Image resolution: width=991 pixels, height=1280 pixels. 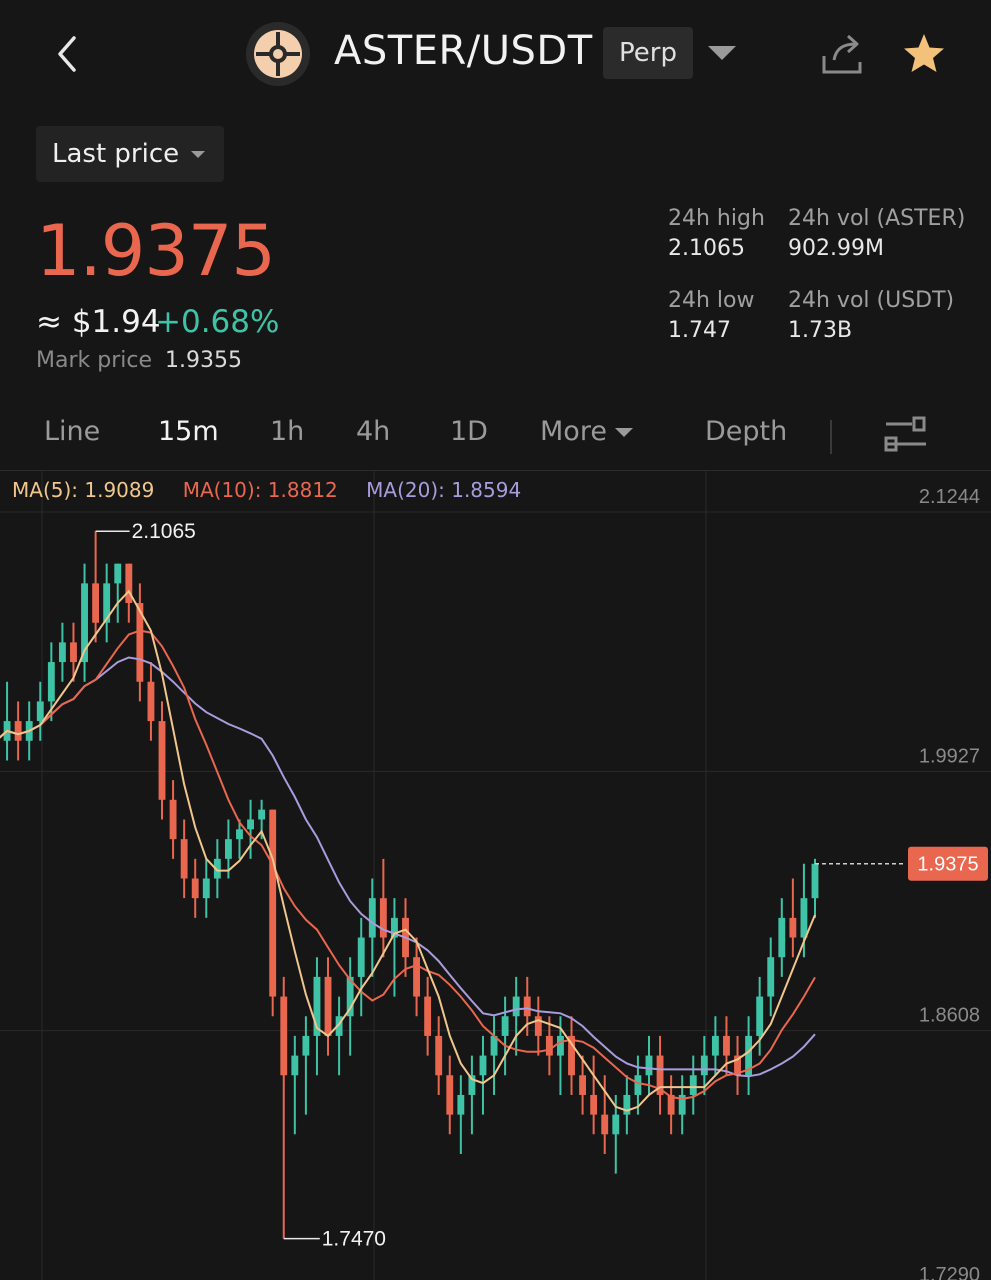 What do you see at coordinates (699, 330) in the screenshot?
I see `stat-value: 1.747` at bounding box center [699, 330].